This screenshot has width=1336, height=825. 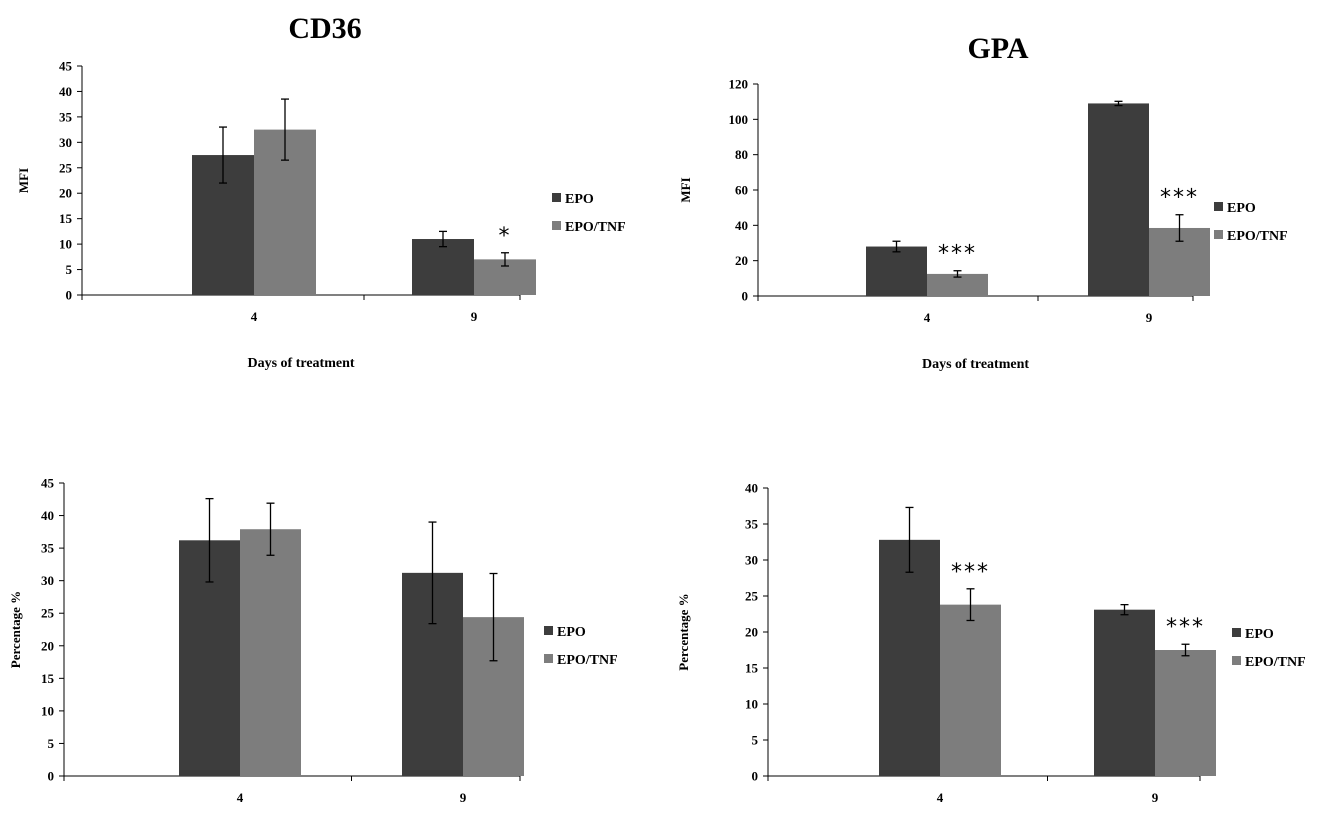 I want to click on chart-title: CD36, so click(x=324, y=28).